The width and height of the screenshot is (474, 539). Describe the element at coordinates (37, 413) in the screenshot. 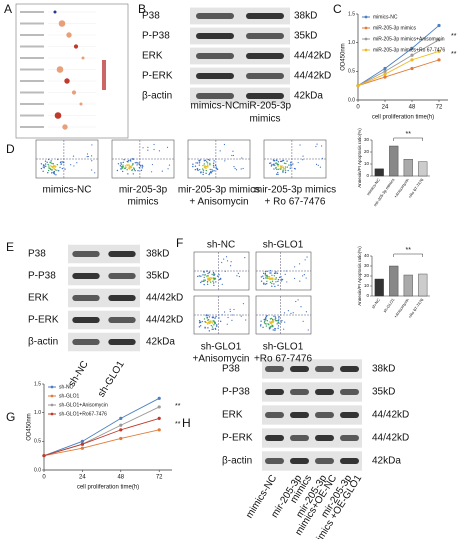

I see `y-tick-label: 1.0` at that location.